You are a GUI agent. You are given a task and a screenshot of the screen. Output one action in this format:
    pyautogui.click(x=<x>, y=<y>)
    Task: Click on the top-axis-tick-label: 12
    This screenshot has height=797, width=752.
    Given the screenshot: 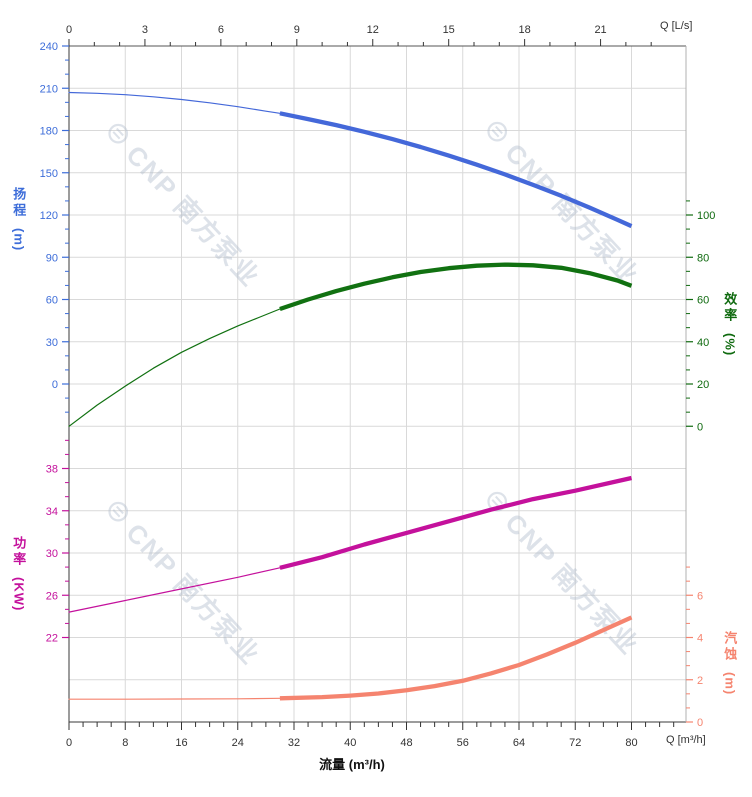 What is the action you would take?
    pyautogui.click(x=373, y=30)
    